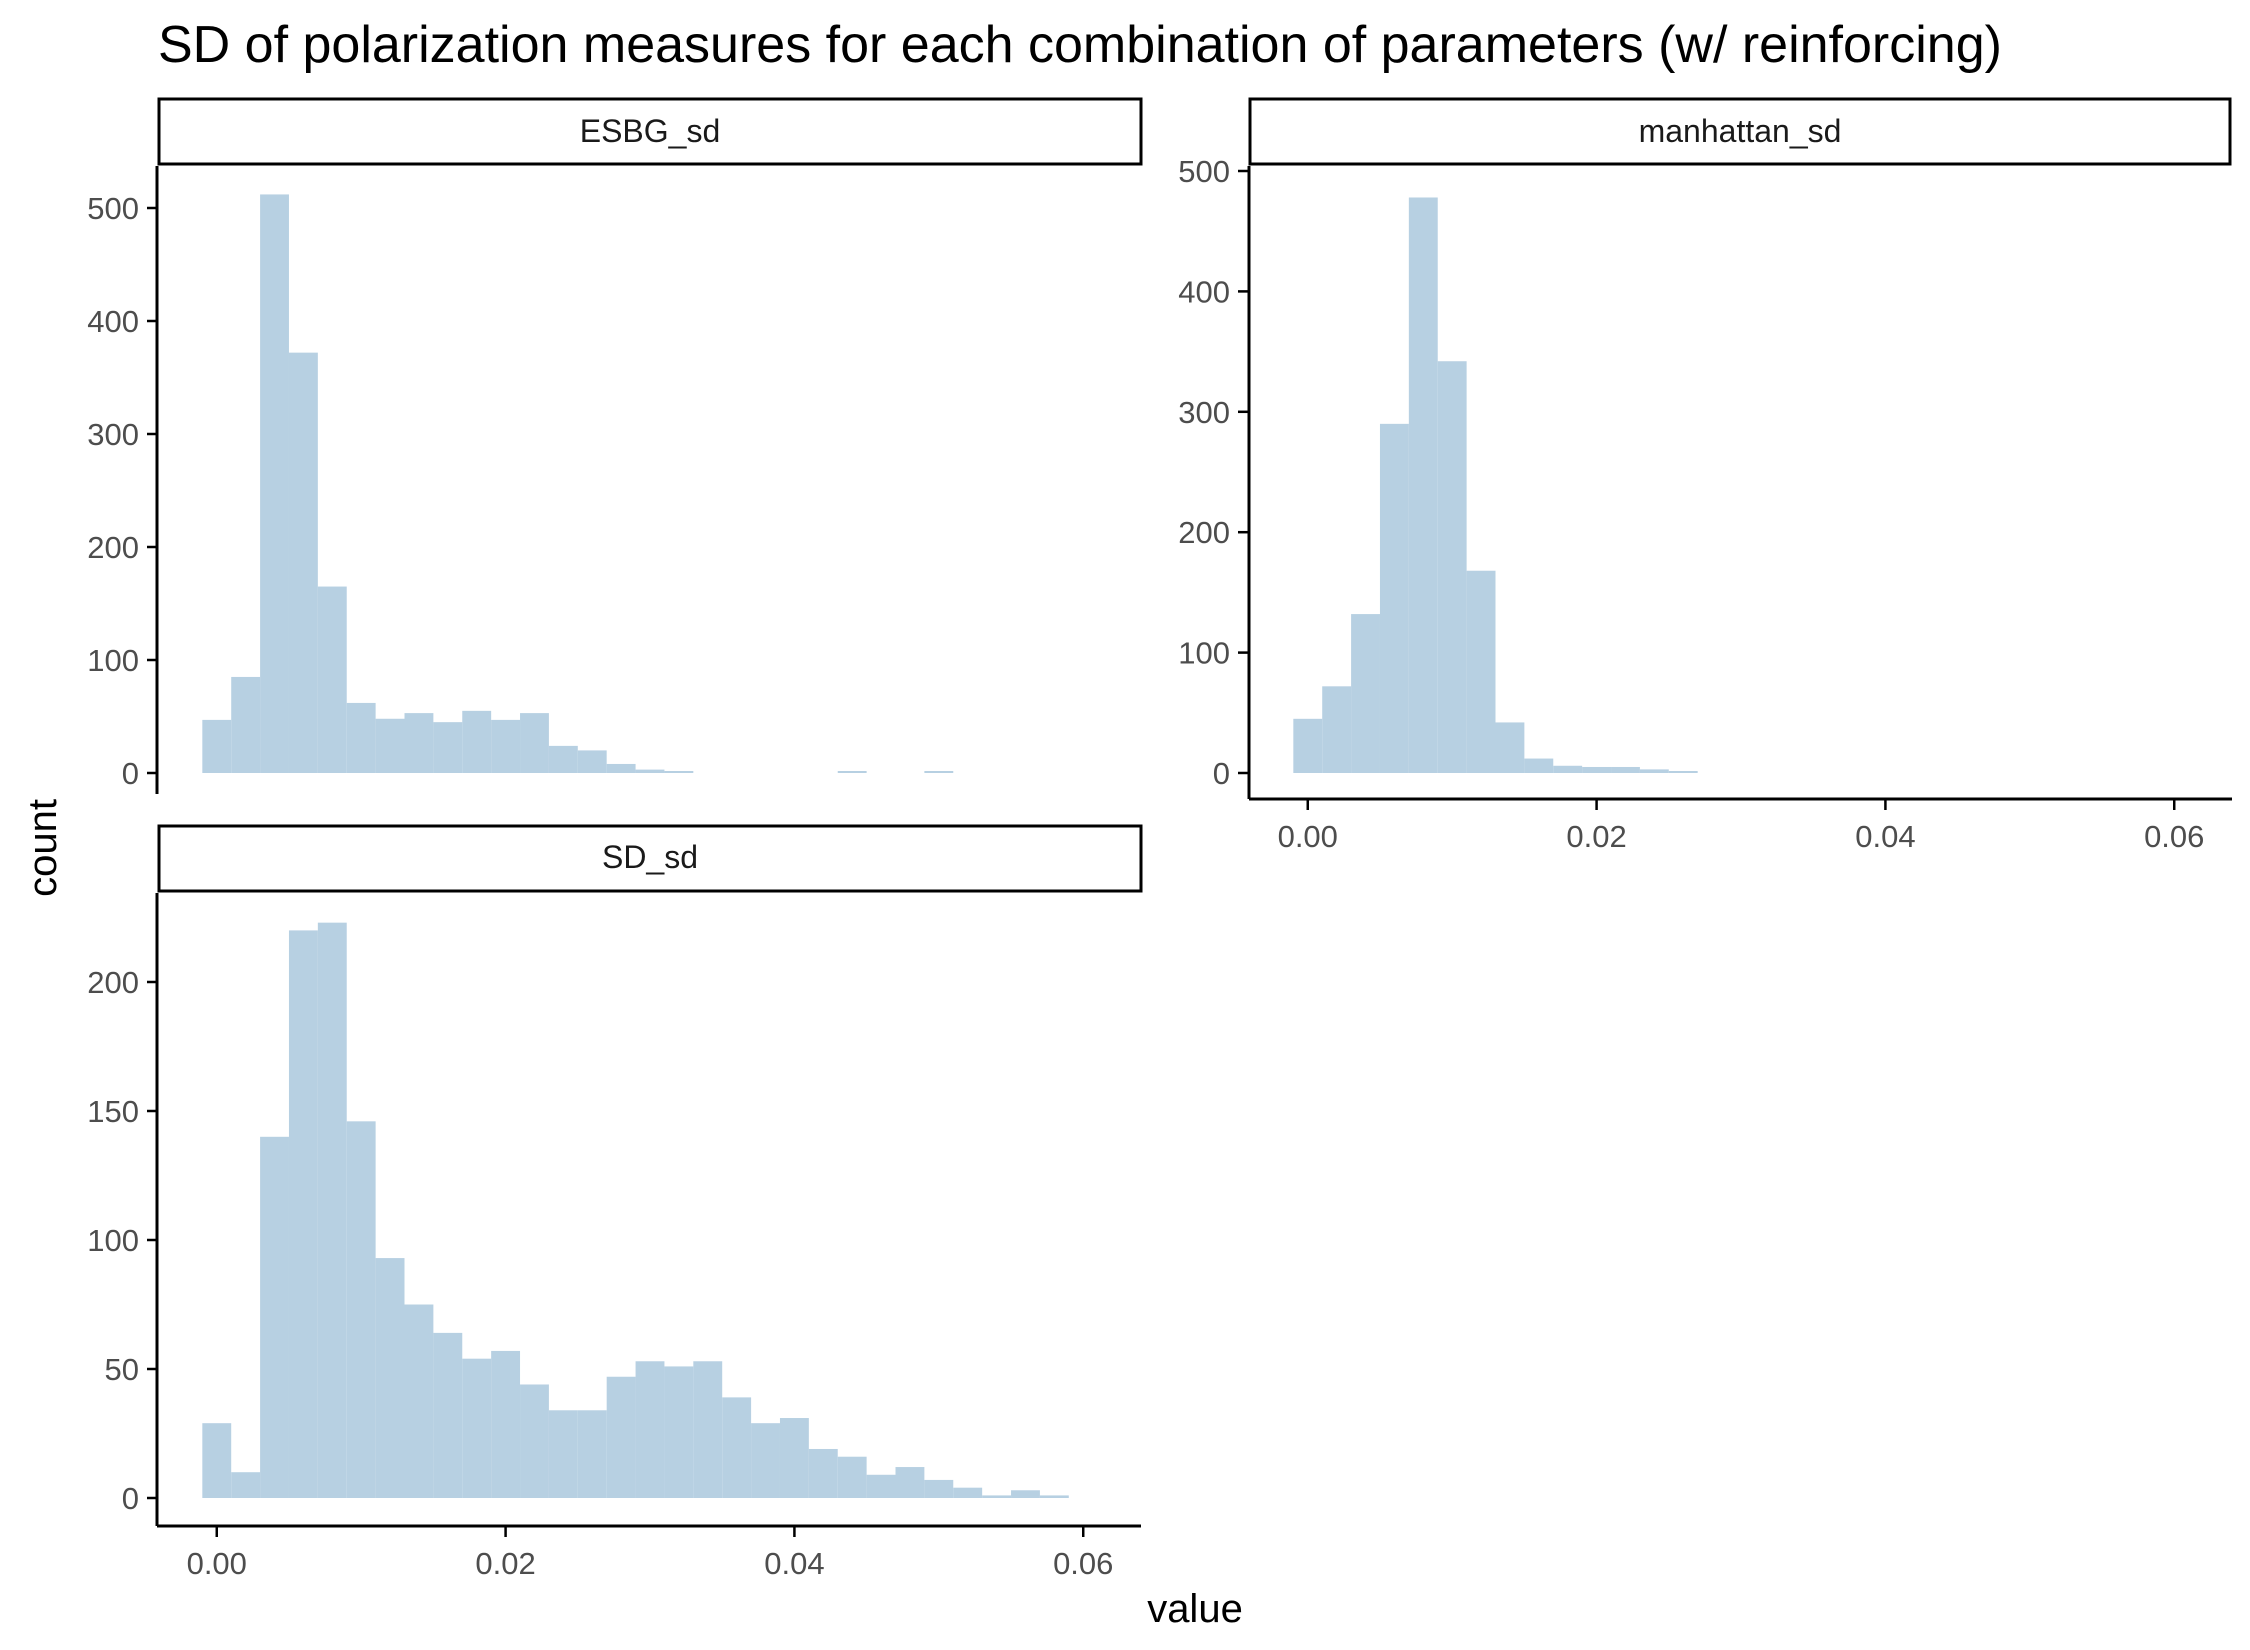 This screenshot has height=1650, width=2250. What do you see at coordinates (113, 547) in the screenshot?
I see `esbg-sd-y-tick-label: 200` at bounding box center [113, 547].